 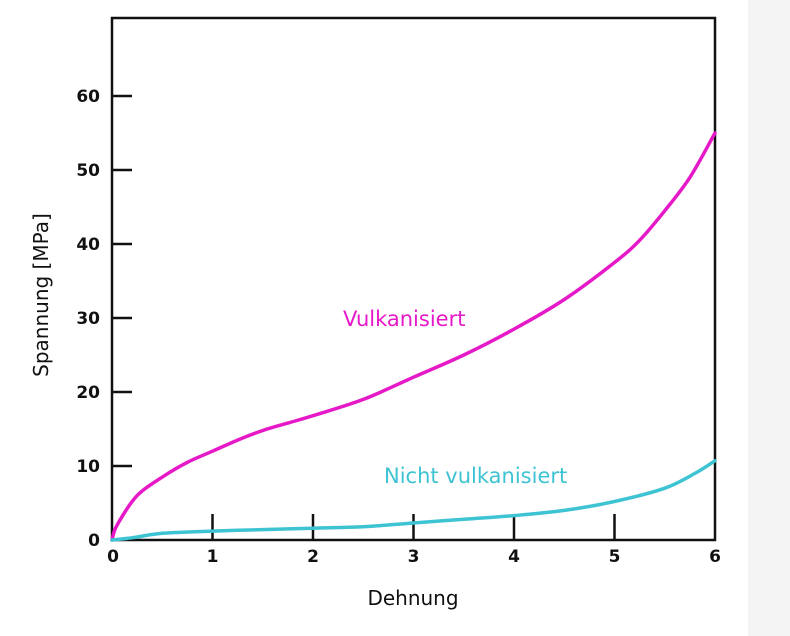 What do you see at coordinates (404, 319) in the screenshot?
I see `series-label-vulkanisiert: Vulkanisiert` at bounding box center [404, 319].